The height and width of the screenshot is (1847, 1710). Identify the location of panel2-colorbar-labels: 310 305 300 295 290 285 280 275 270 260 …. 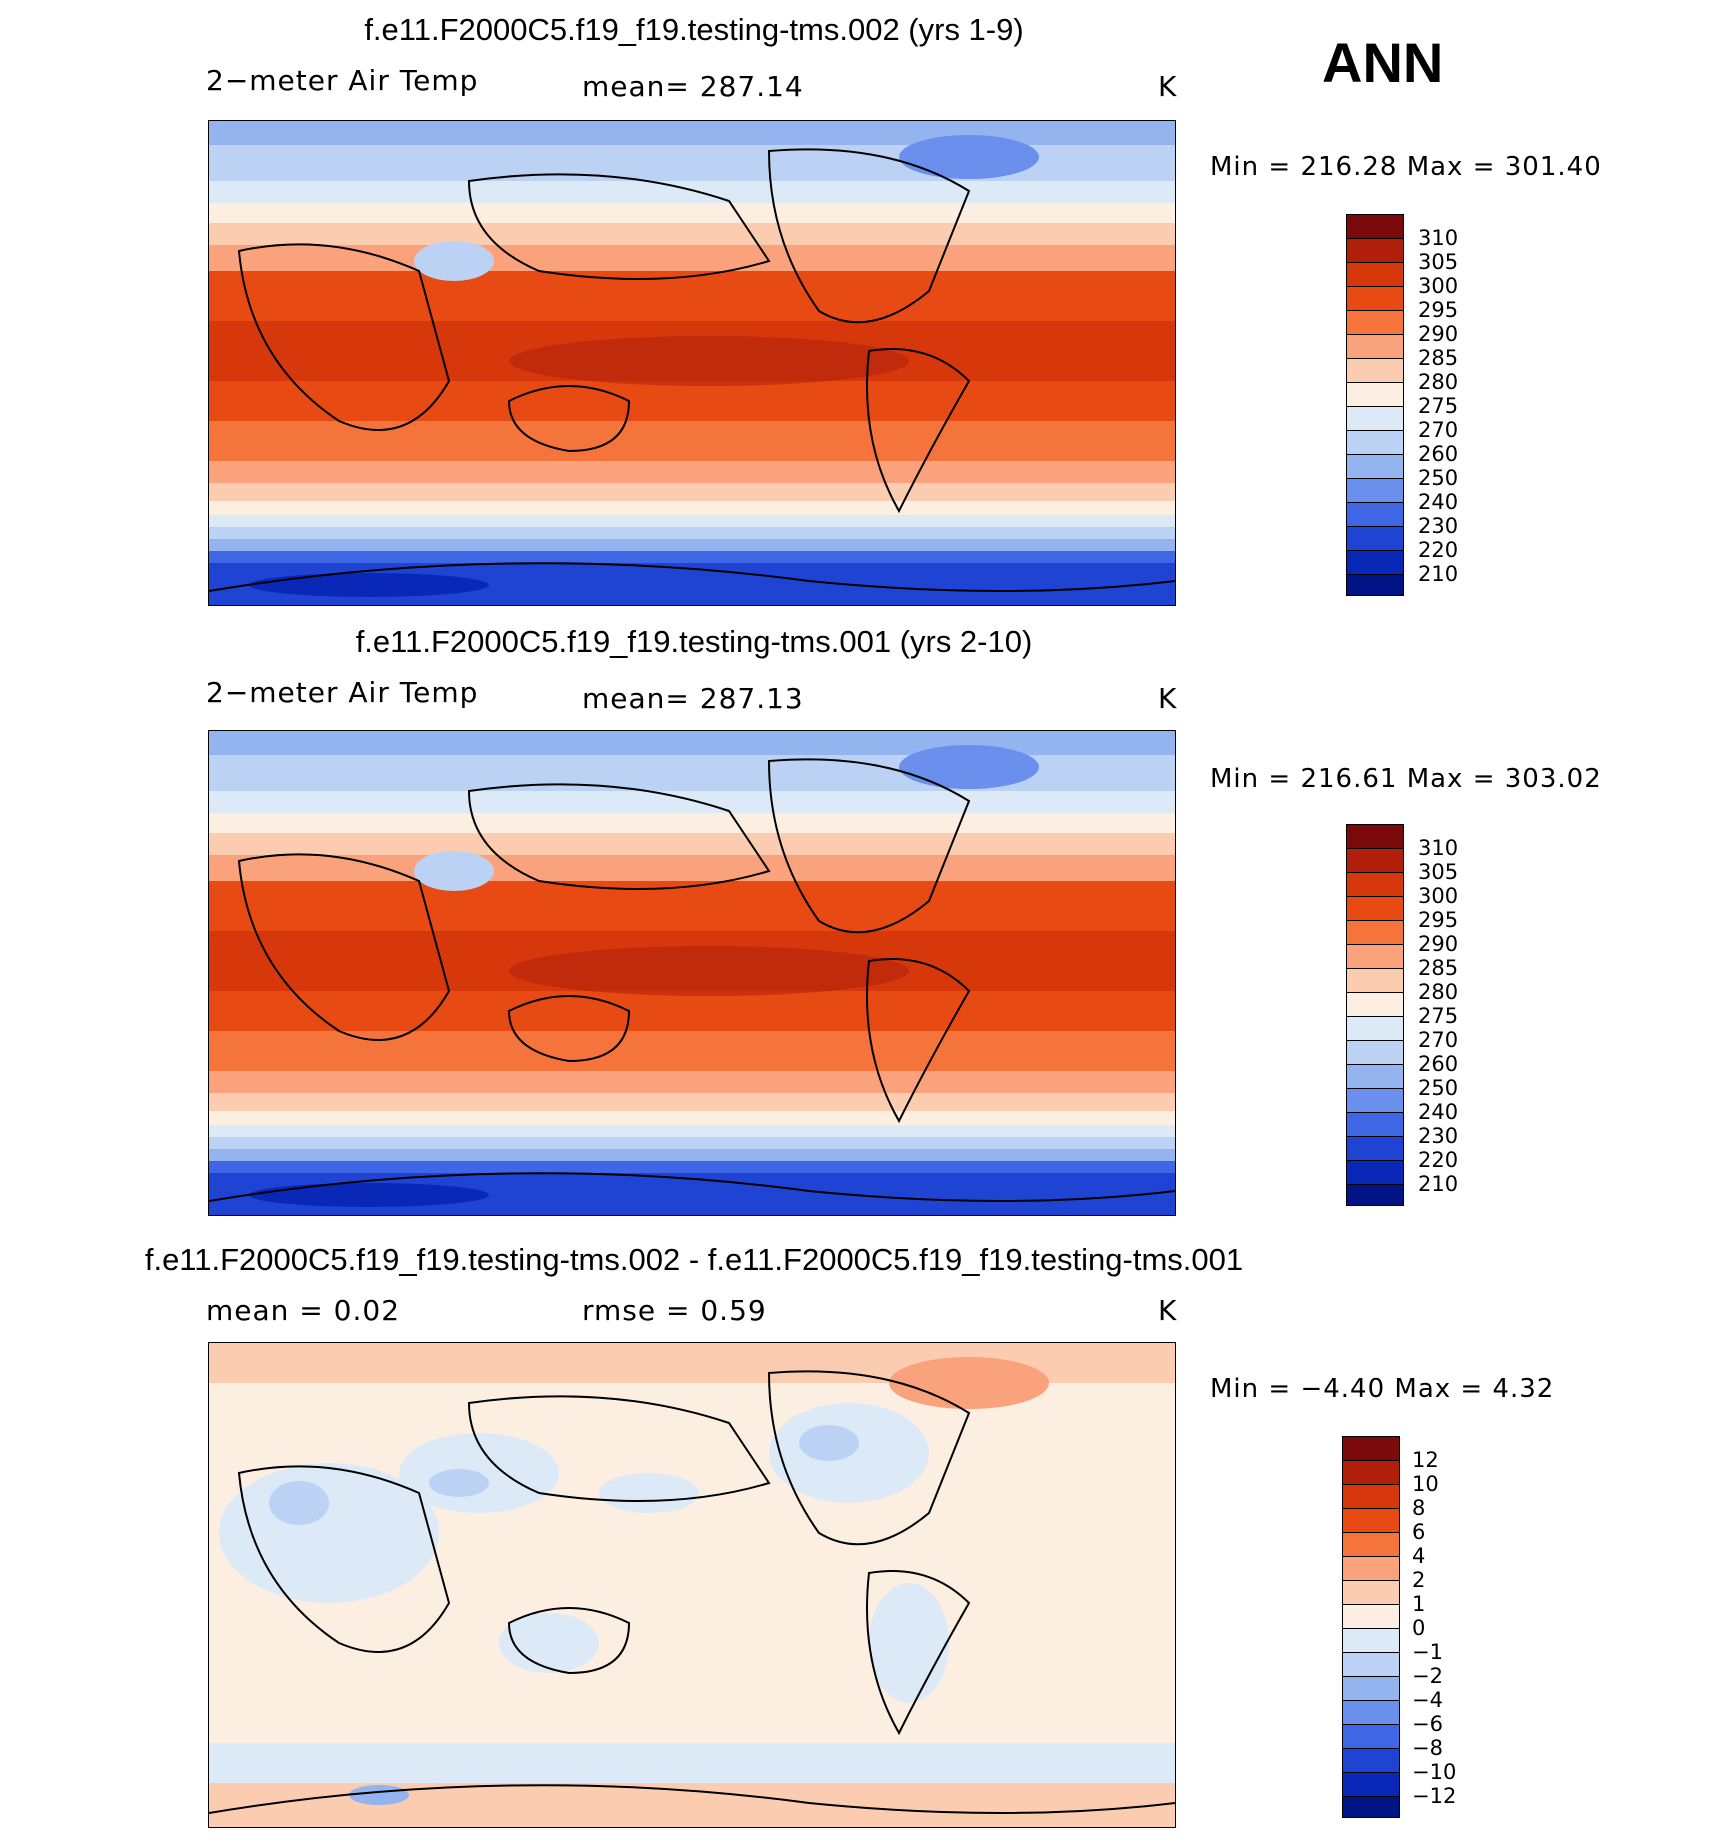
(1438, 1016).